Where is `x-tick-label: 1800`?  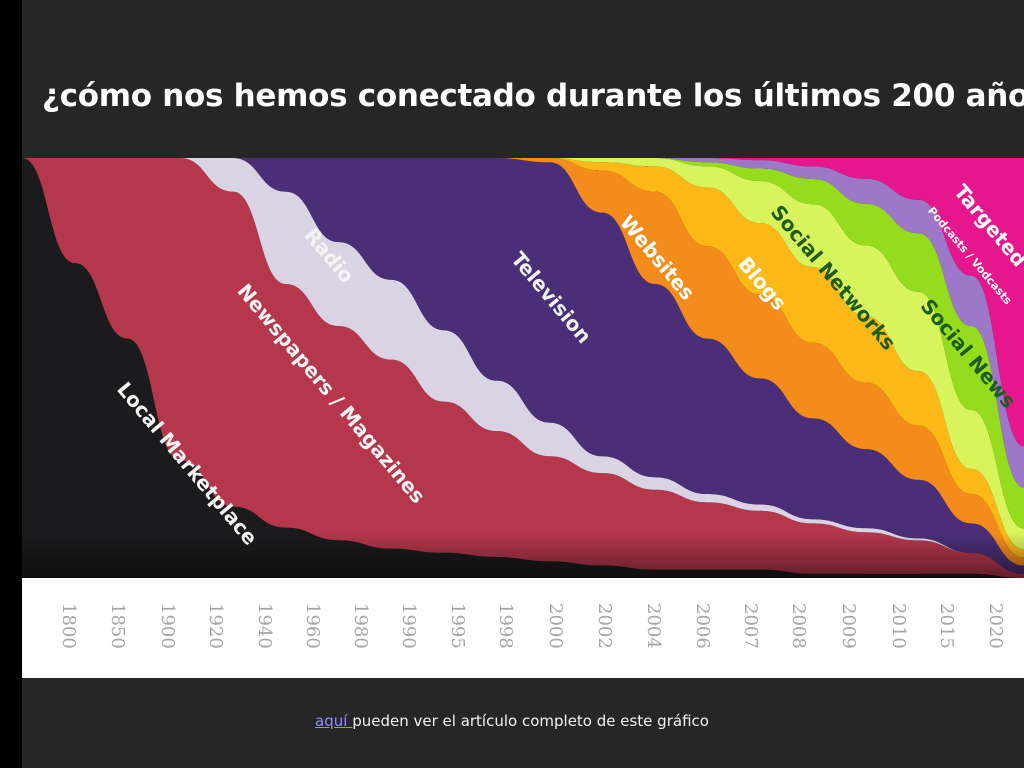 x-tick-label: 1800 is located at coordinates (68, 626).